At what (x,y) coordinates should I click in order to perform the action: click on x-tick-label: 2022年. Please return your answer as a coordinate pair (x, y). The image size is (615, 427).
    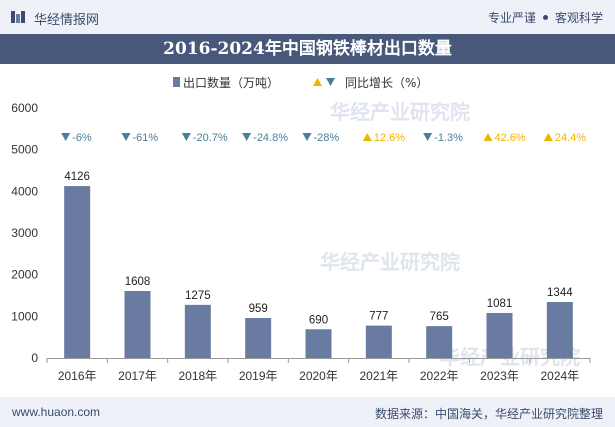
    Looking at the image, I should click on (439, 376).